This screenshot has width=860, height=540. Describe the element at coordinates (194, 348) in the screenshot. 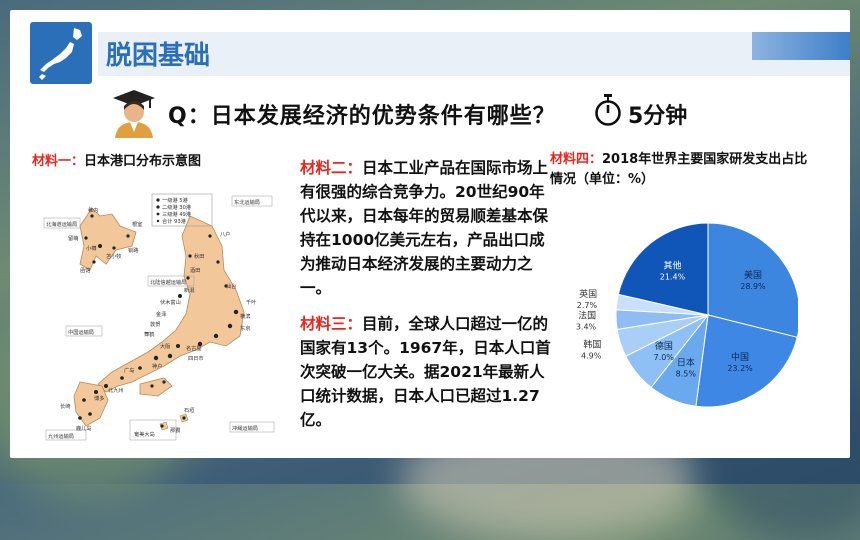

I see `map-place: 名古屋` at that location.